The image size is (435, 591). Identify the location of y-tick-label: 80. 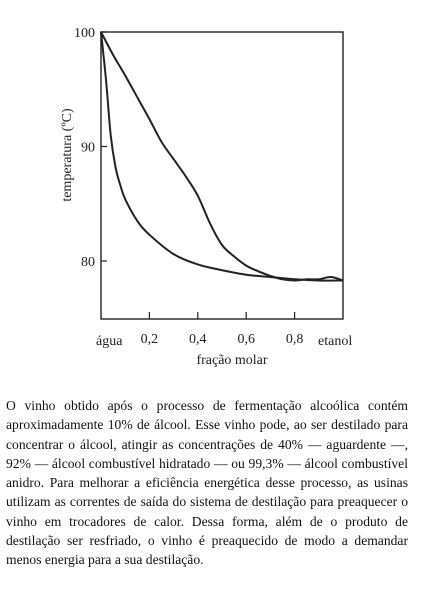
(88, 262).